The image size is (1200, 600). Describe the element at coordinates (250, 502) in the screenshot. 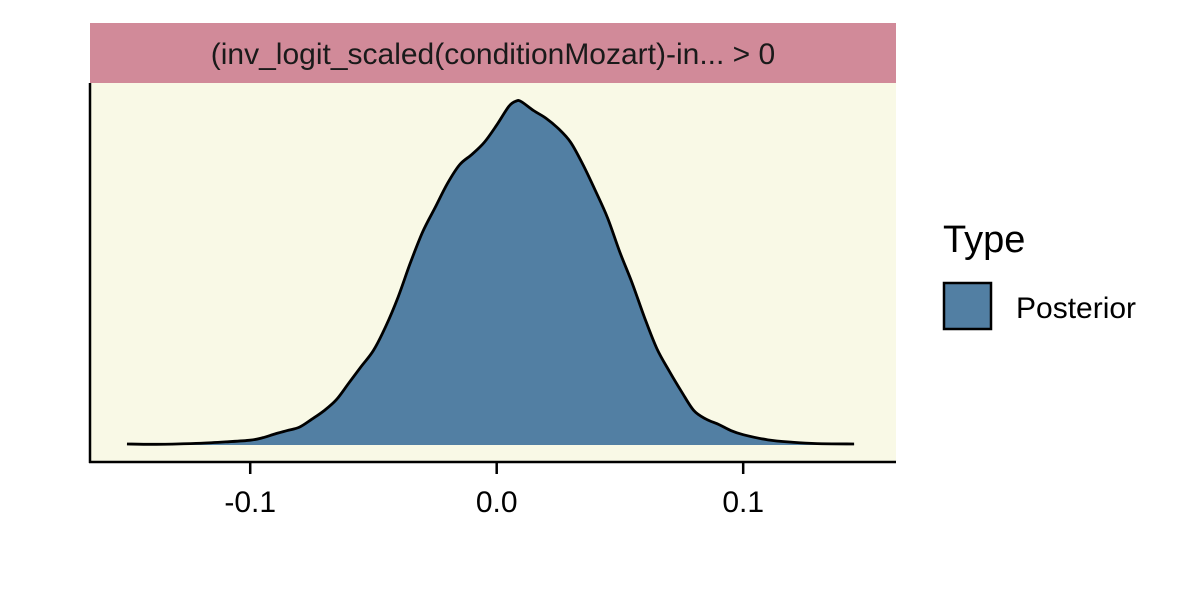

I see `x-tick-label: -0.1` at that location.